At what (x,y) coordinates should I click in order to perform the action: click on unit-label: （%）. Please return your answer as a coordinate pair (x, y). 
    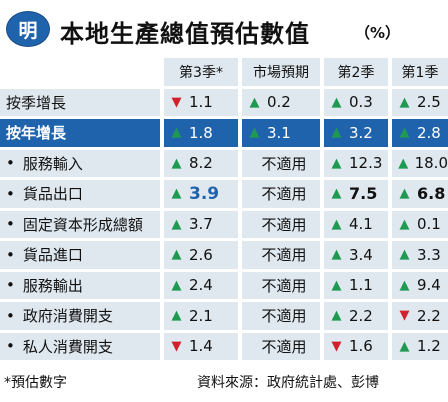
    Looking at the image, I should click on (378, 33).